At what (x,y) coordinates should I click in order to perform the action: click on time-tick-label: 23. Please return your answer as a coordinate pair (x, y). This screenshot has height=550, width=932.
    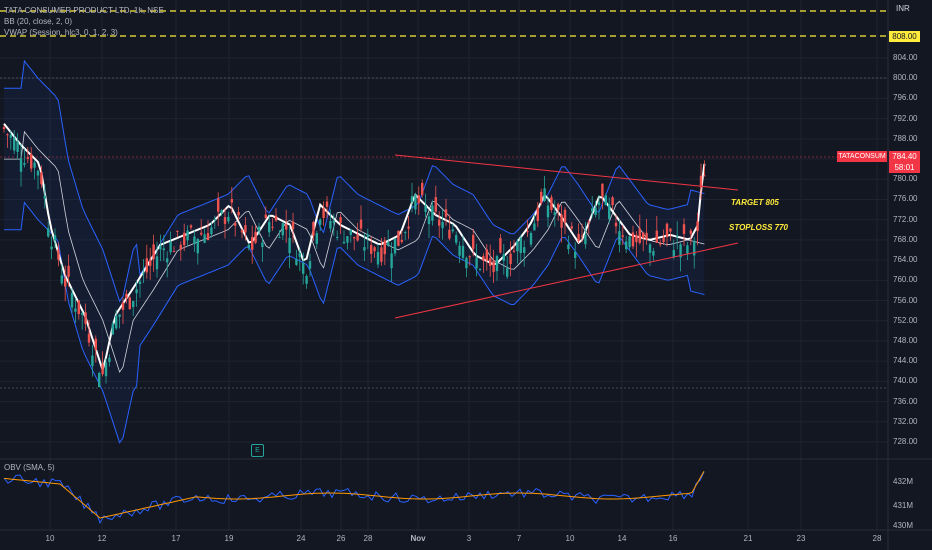
    Looking at the image, I should click on (801, 538).